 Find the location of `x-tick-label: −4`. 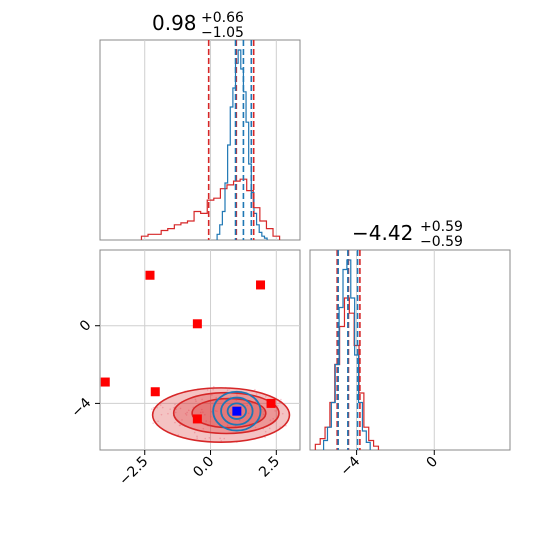

x-tick-label: −4 is located at coordinates (351, 466).